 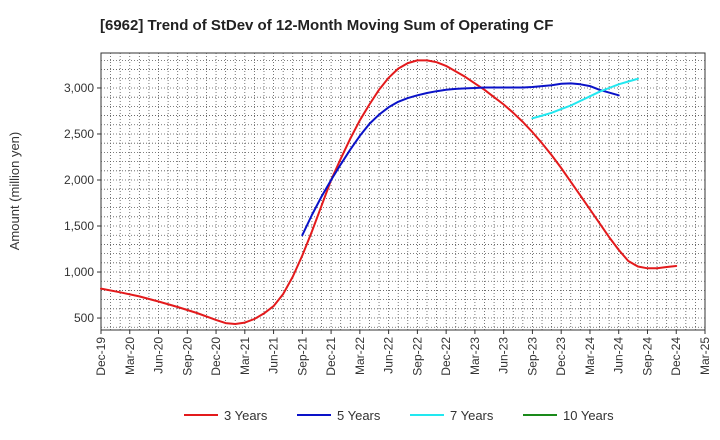 What do you see at coordinates (79, 88) in the screenshot?
I see `y-tick-label: 3,000` at bounding box center [79, 88].